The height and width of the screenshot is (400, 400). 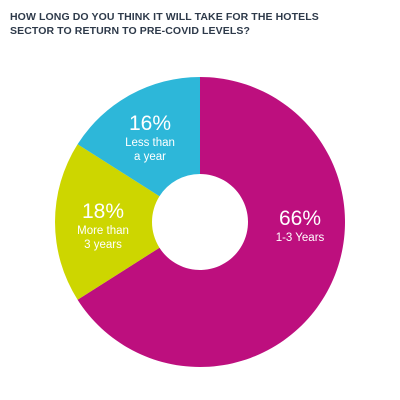 I want to click on slice-label: 18% More than 3 years, so click(x=103, y=226).